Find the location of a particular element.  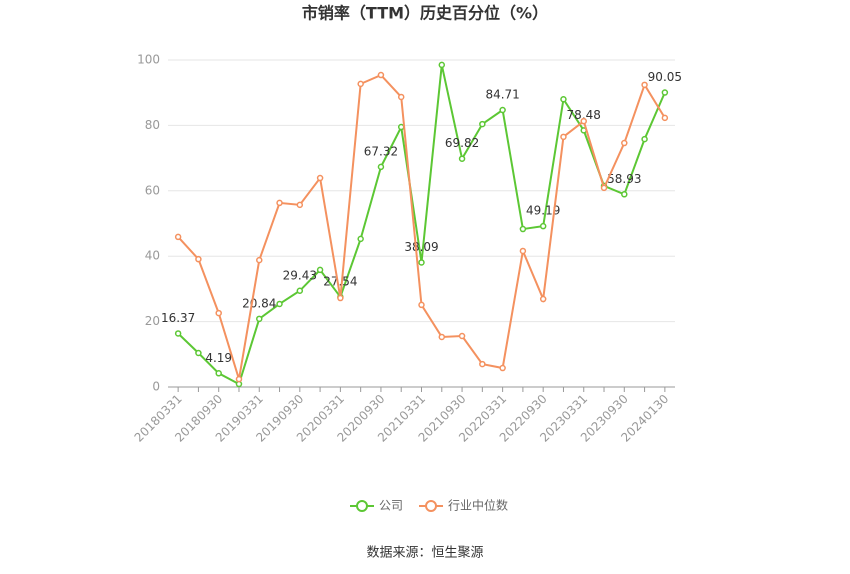

data-label: 58.93 is located at coordinates (624, 179).